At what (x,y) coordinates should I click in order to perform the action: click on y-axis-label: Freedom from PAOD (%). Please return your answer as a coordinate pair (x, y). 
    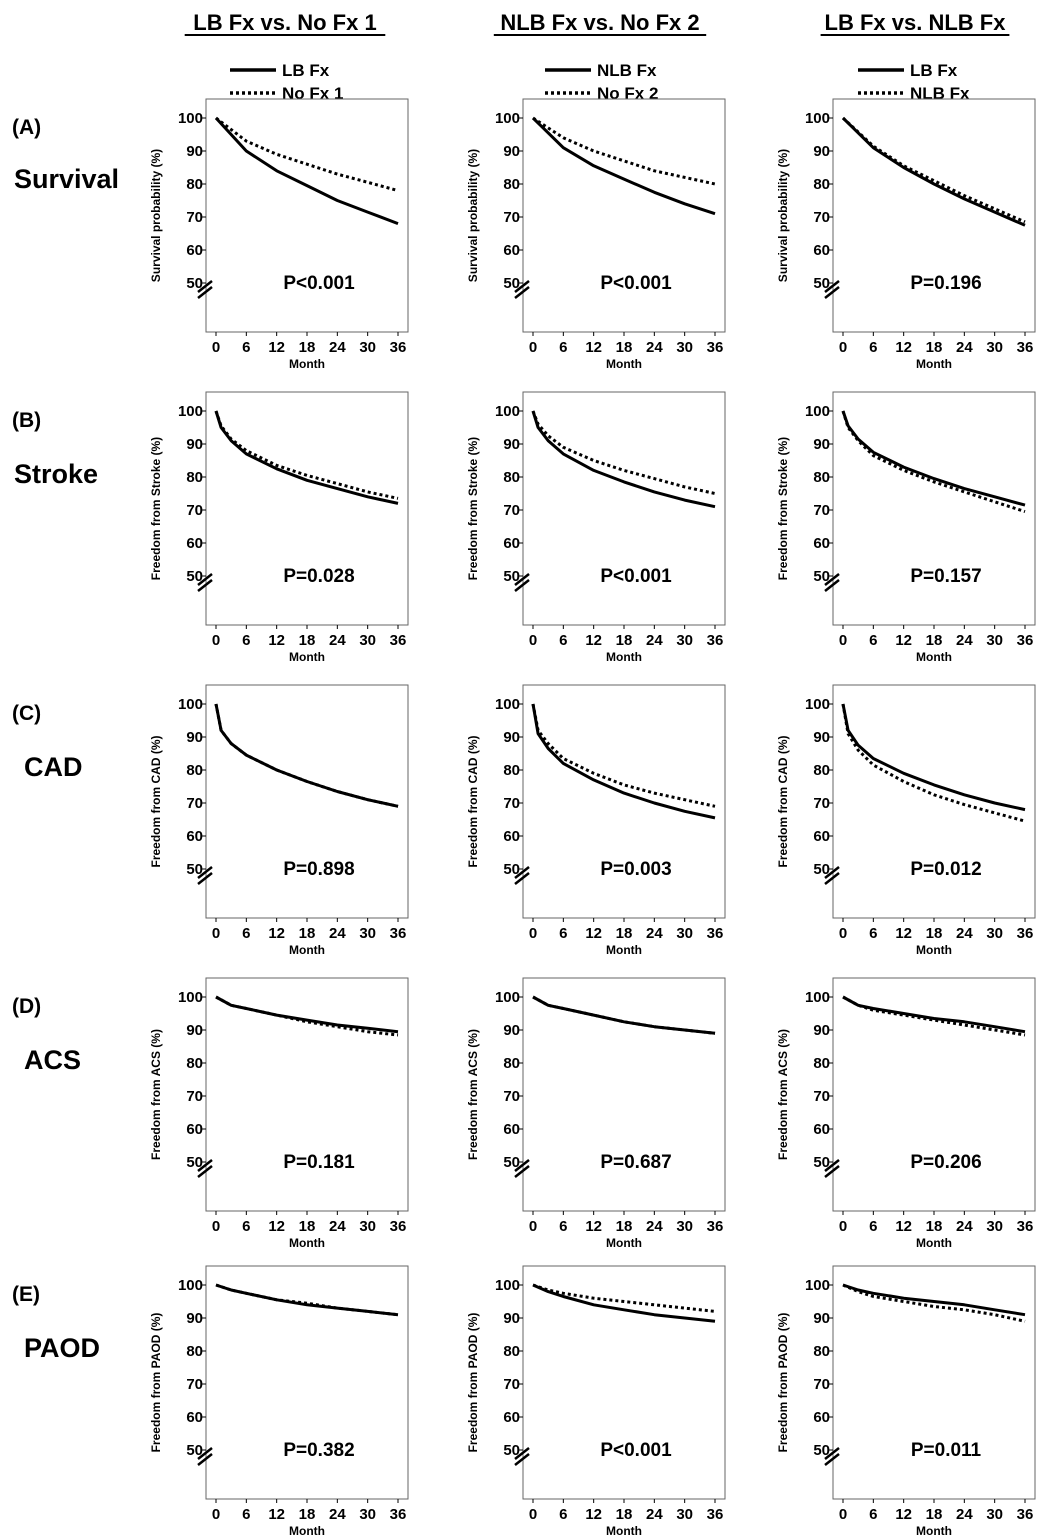
    Looking at the image, I should click on (473, 1383).